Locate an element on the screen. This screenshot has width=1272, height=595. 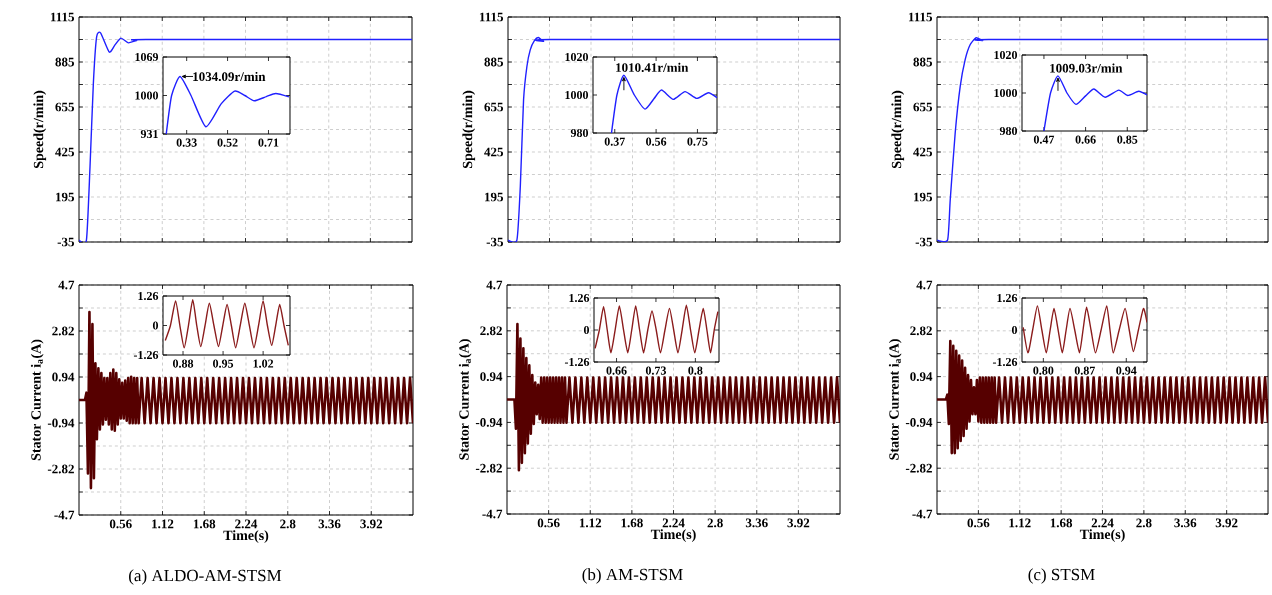
x-tick-label: 0.33 is located at coordinates (186, 142).